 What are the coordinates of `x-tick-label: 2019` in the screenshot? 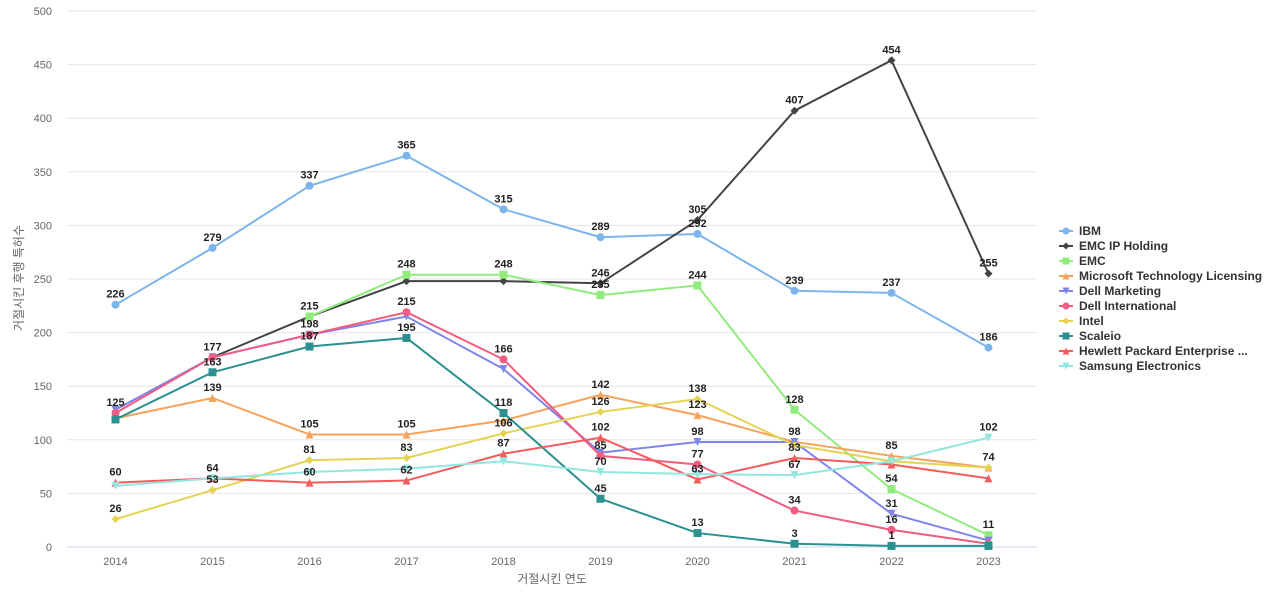 It's located at (600, 562).